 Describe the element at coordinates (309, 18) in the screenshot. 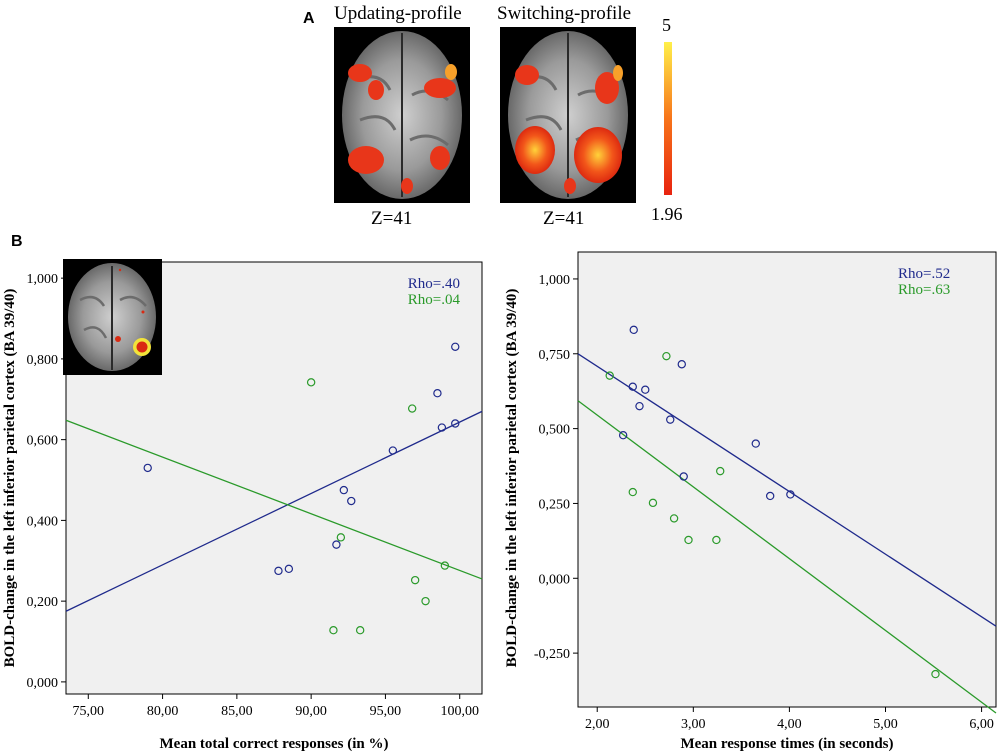

I see `panel-a-label: A` at that location.